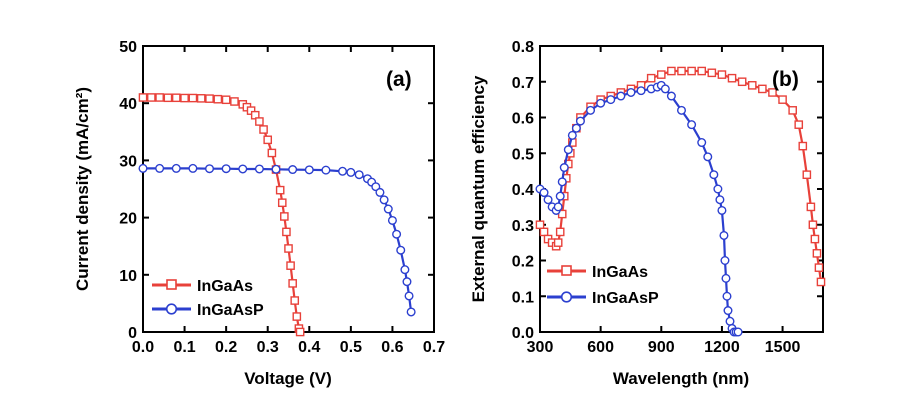 The width and height of the screenshot is (900, 404). What do you see at coordinates (268, 347) in the screenshot?
I see `panel-a-xtick-label: 0.3` at bounding box center [268, 347].